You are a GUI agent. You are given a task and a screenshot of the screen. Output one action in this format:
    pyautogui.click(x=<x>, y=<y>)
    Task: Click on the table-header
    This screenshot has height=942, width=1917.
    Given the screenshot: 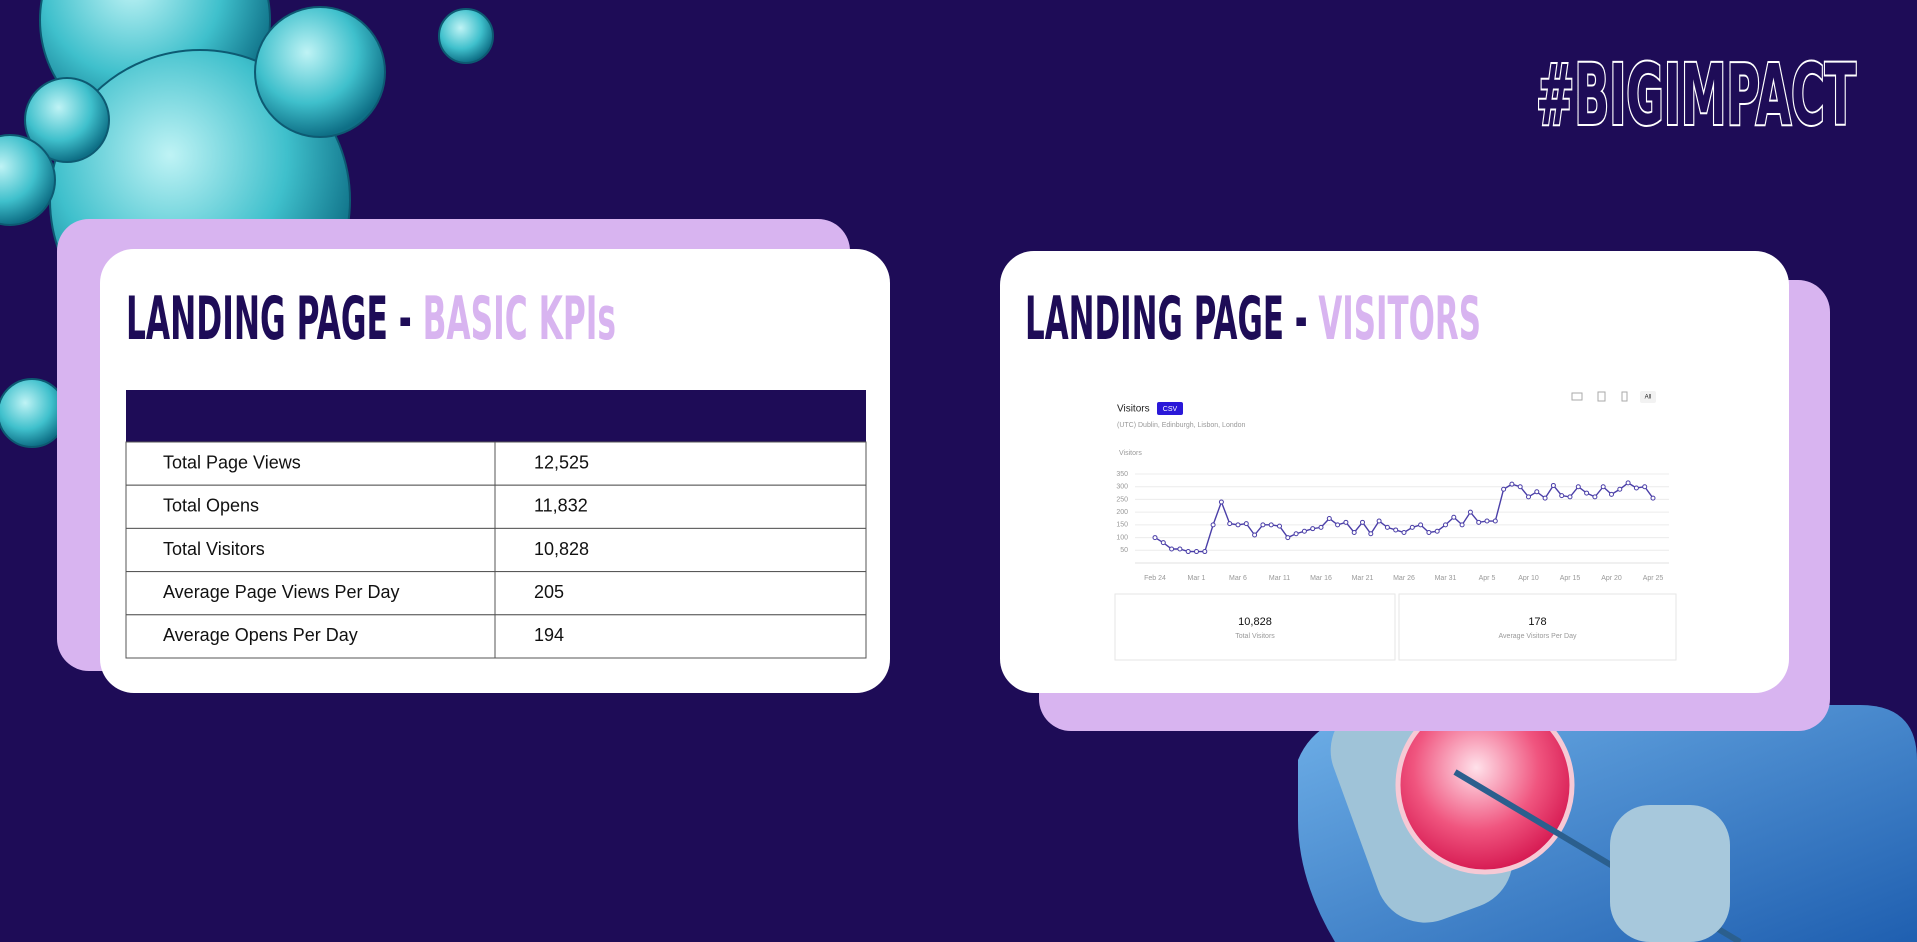 What is the action you would take?
    pyautogui.click(x=496, y=416)
    